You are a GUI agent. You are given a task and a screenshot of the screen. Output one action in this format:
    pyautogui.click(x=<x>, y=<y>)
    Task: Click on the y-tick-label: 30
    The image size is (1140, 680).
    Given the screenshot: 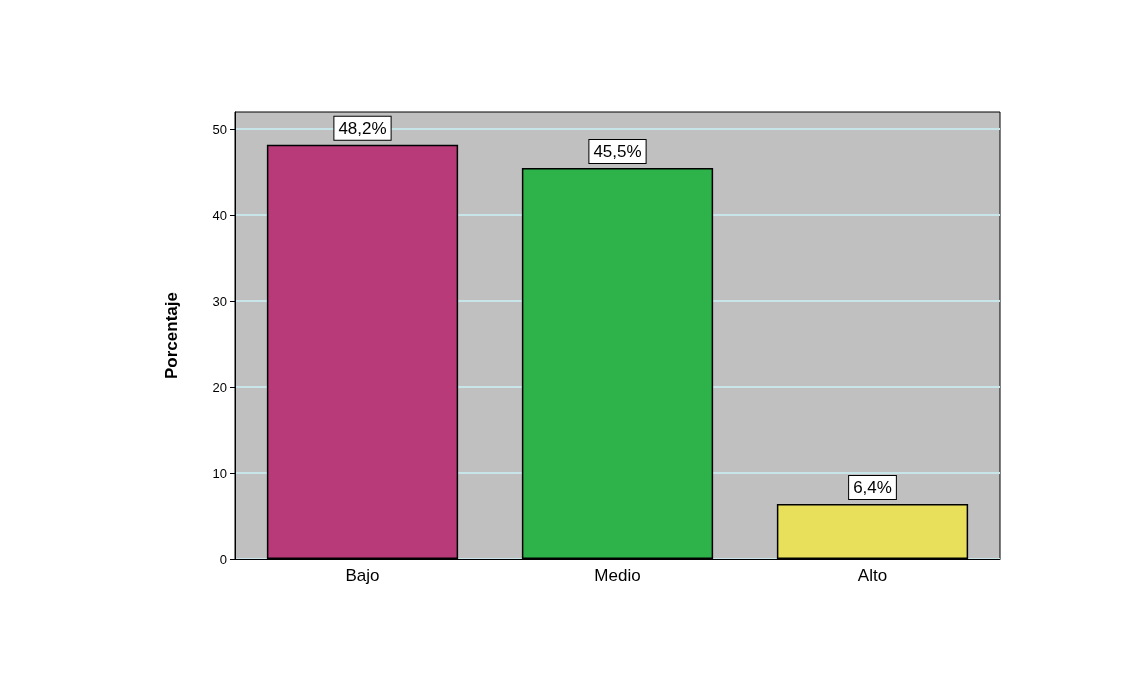 What is the action you would take?
    pyautogui.click(x=219, y=301)
    